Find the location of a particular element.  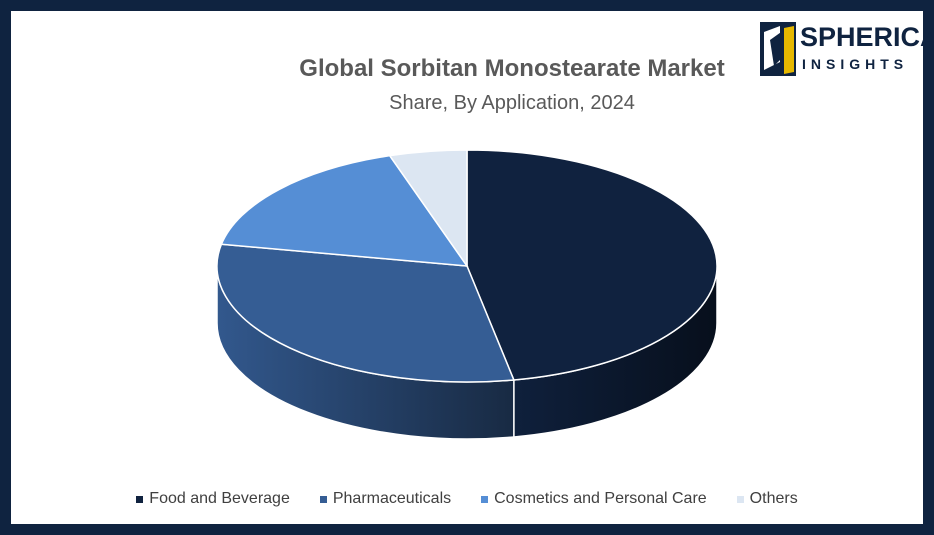

legend-item: Cosmetics and Personal Care is located at coordinates (594, 499).